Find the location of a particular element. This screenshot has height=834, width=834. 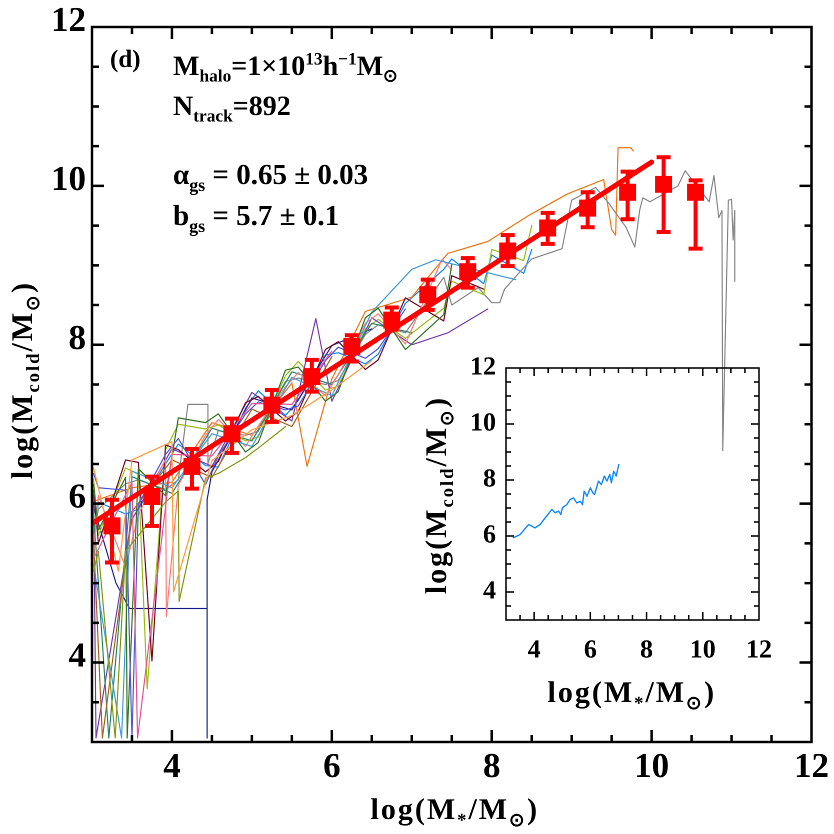

y-tick-label: 4 is located at coordinates (489, 590).